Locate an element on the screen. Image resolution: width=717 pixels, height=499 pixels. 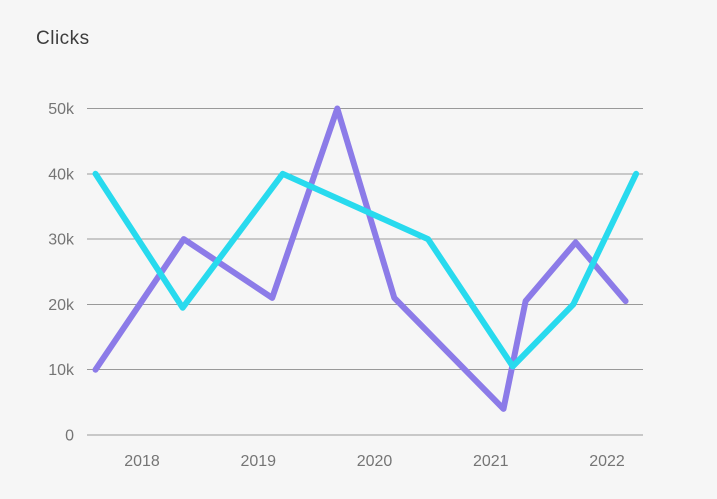
x-tick-label: 2019 is located at coordinates (258, 461).